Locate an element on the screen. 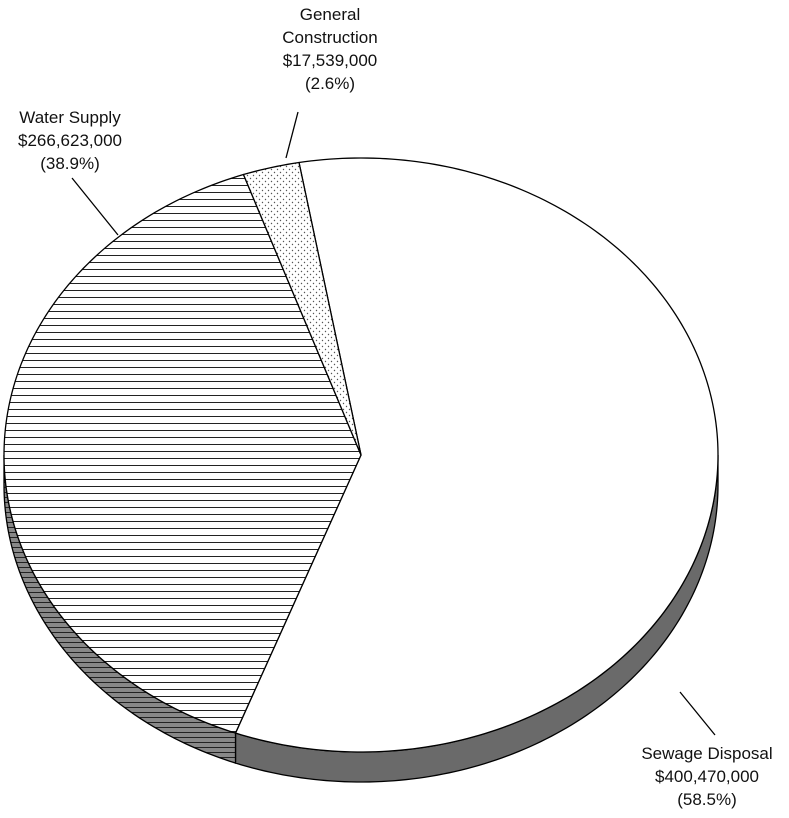 The image size is (789, 818). slice-label: Water Supply $266,623,000 (38.9%) is located at coordinates (70, 140).